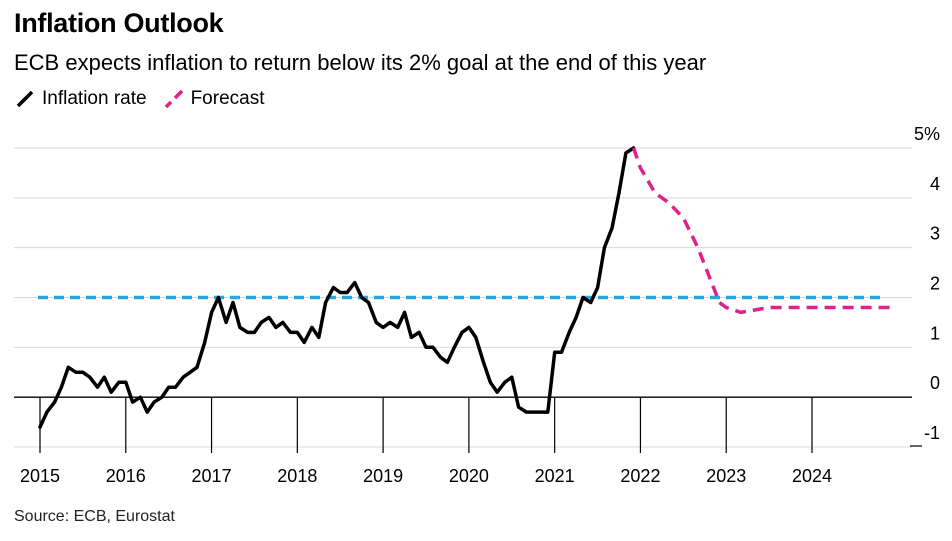 The width and height of the screenshot is (952, 541). What do you see at coordinates (147, 99) in the screenshot?
I see `chart-legend: Inflation rate Forecast` at bounding box center [147, 99].